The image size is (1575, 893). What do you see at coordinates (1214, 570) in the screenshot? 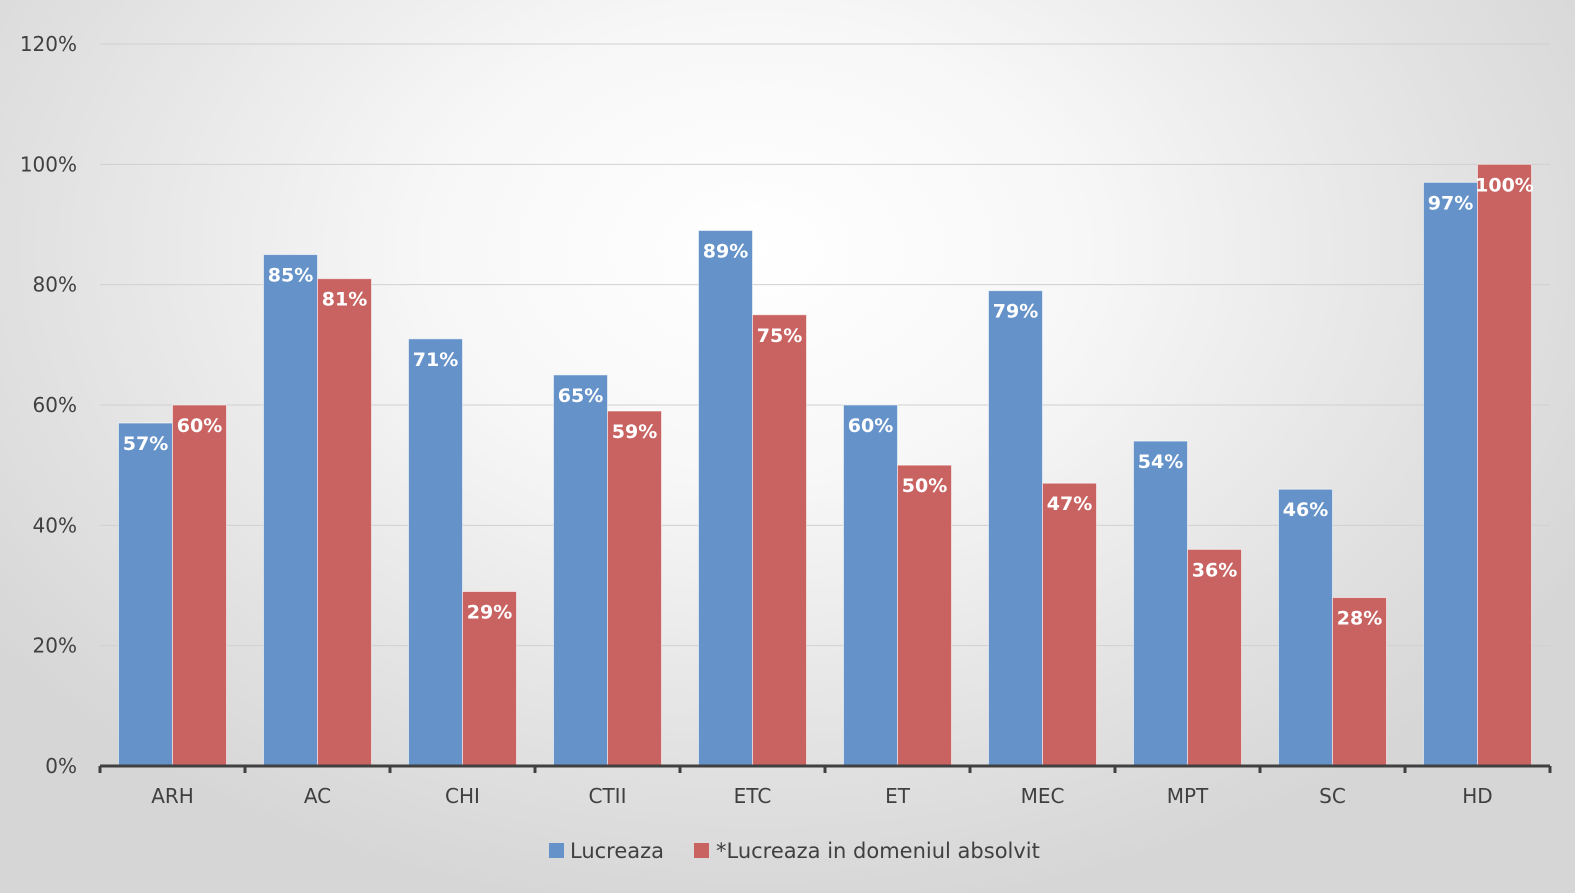
I see `data-label: 36%` at bounding box center [1214, 570].